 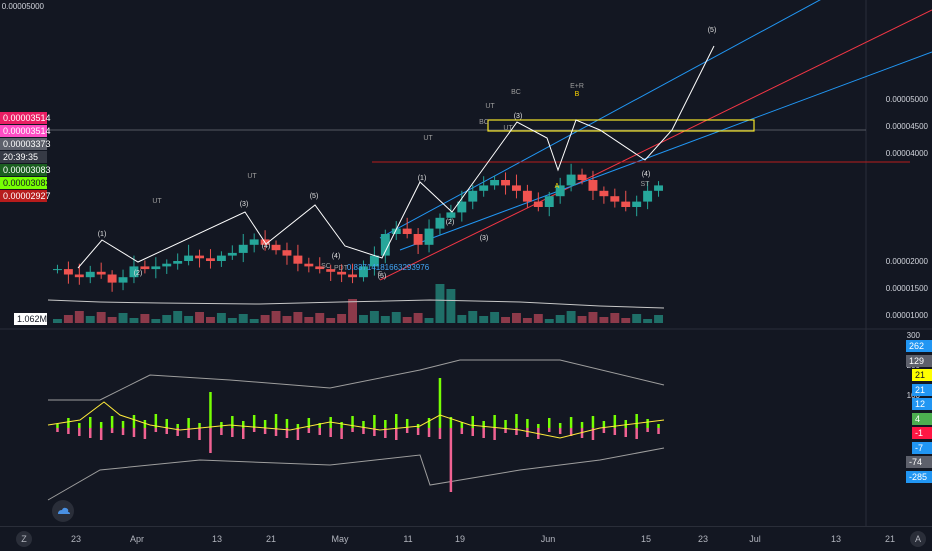 What do you see at coordinates (422, 178) in the screenshot?
I see `wave-label: (1)` at bounding box center [422, 178].